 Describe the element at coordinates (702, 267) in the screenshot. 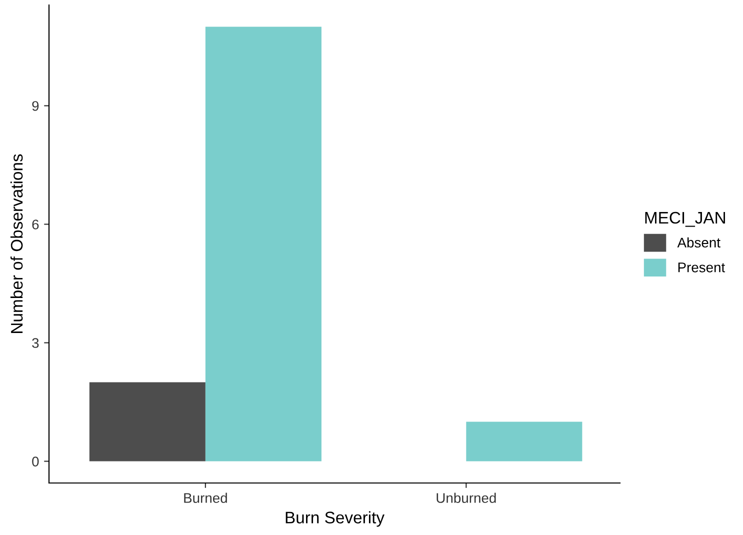

I see `legend-label: Present` at that location.